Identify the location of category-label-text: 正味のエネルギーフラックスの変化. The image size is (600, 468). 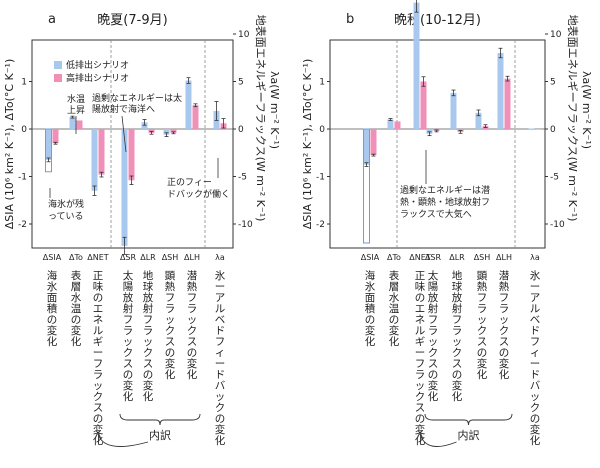
(98, 358).